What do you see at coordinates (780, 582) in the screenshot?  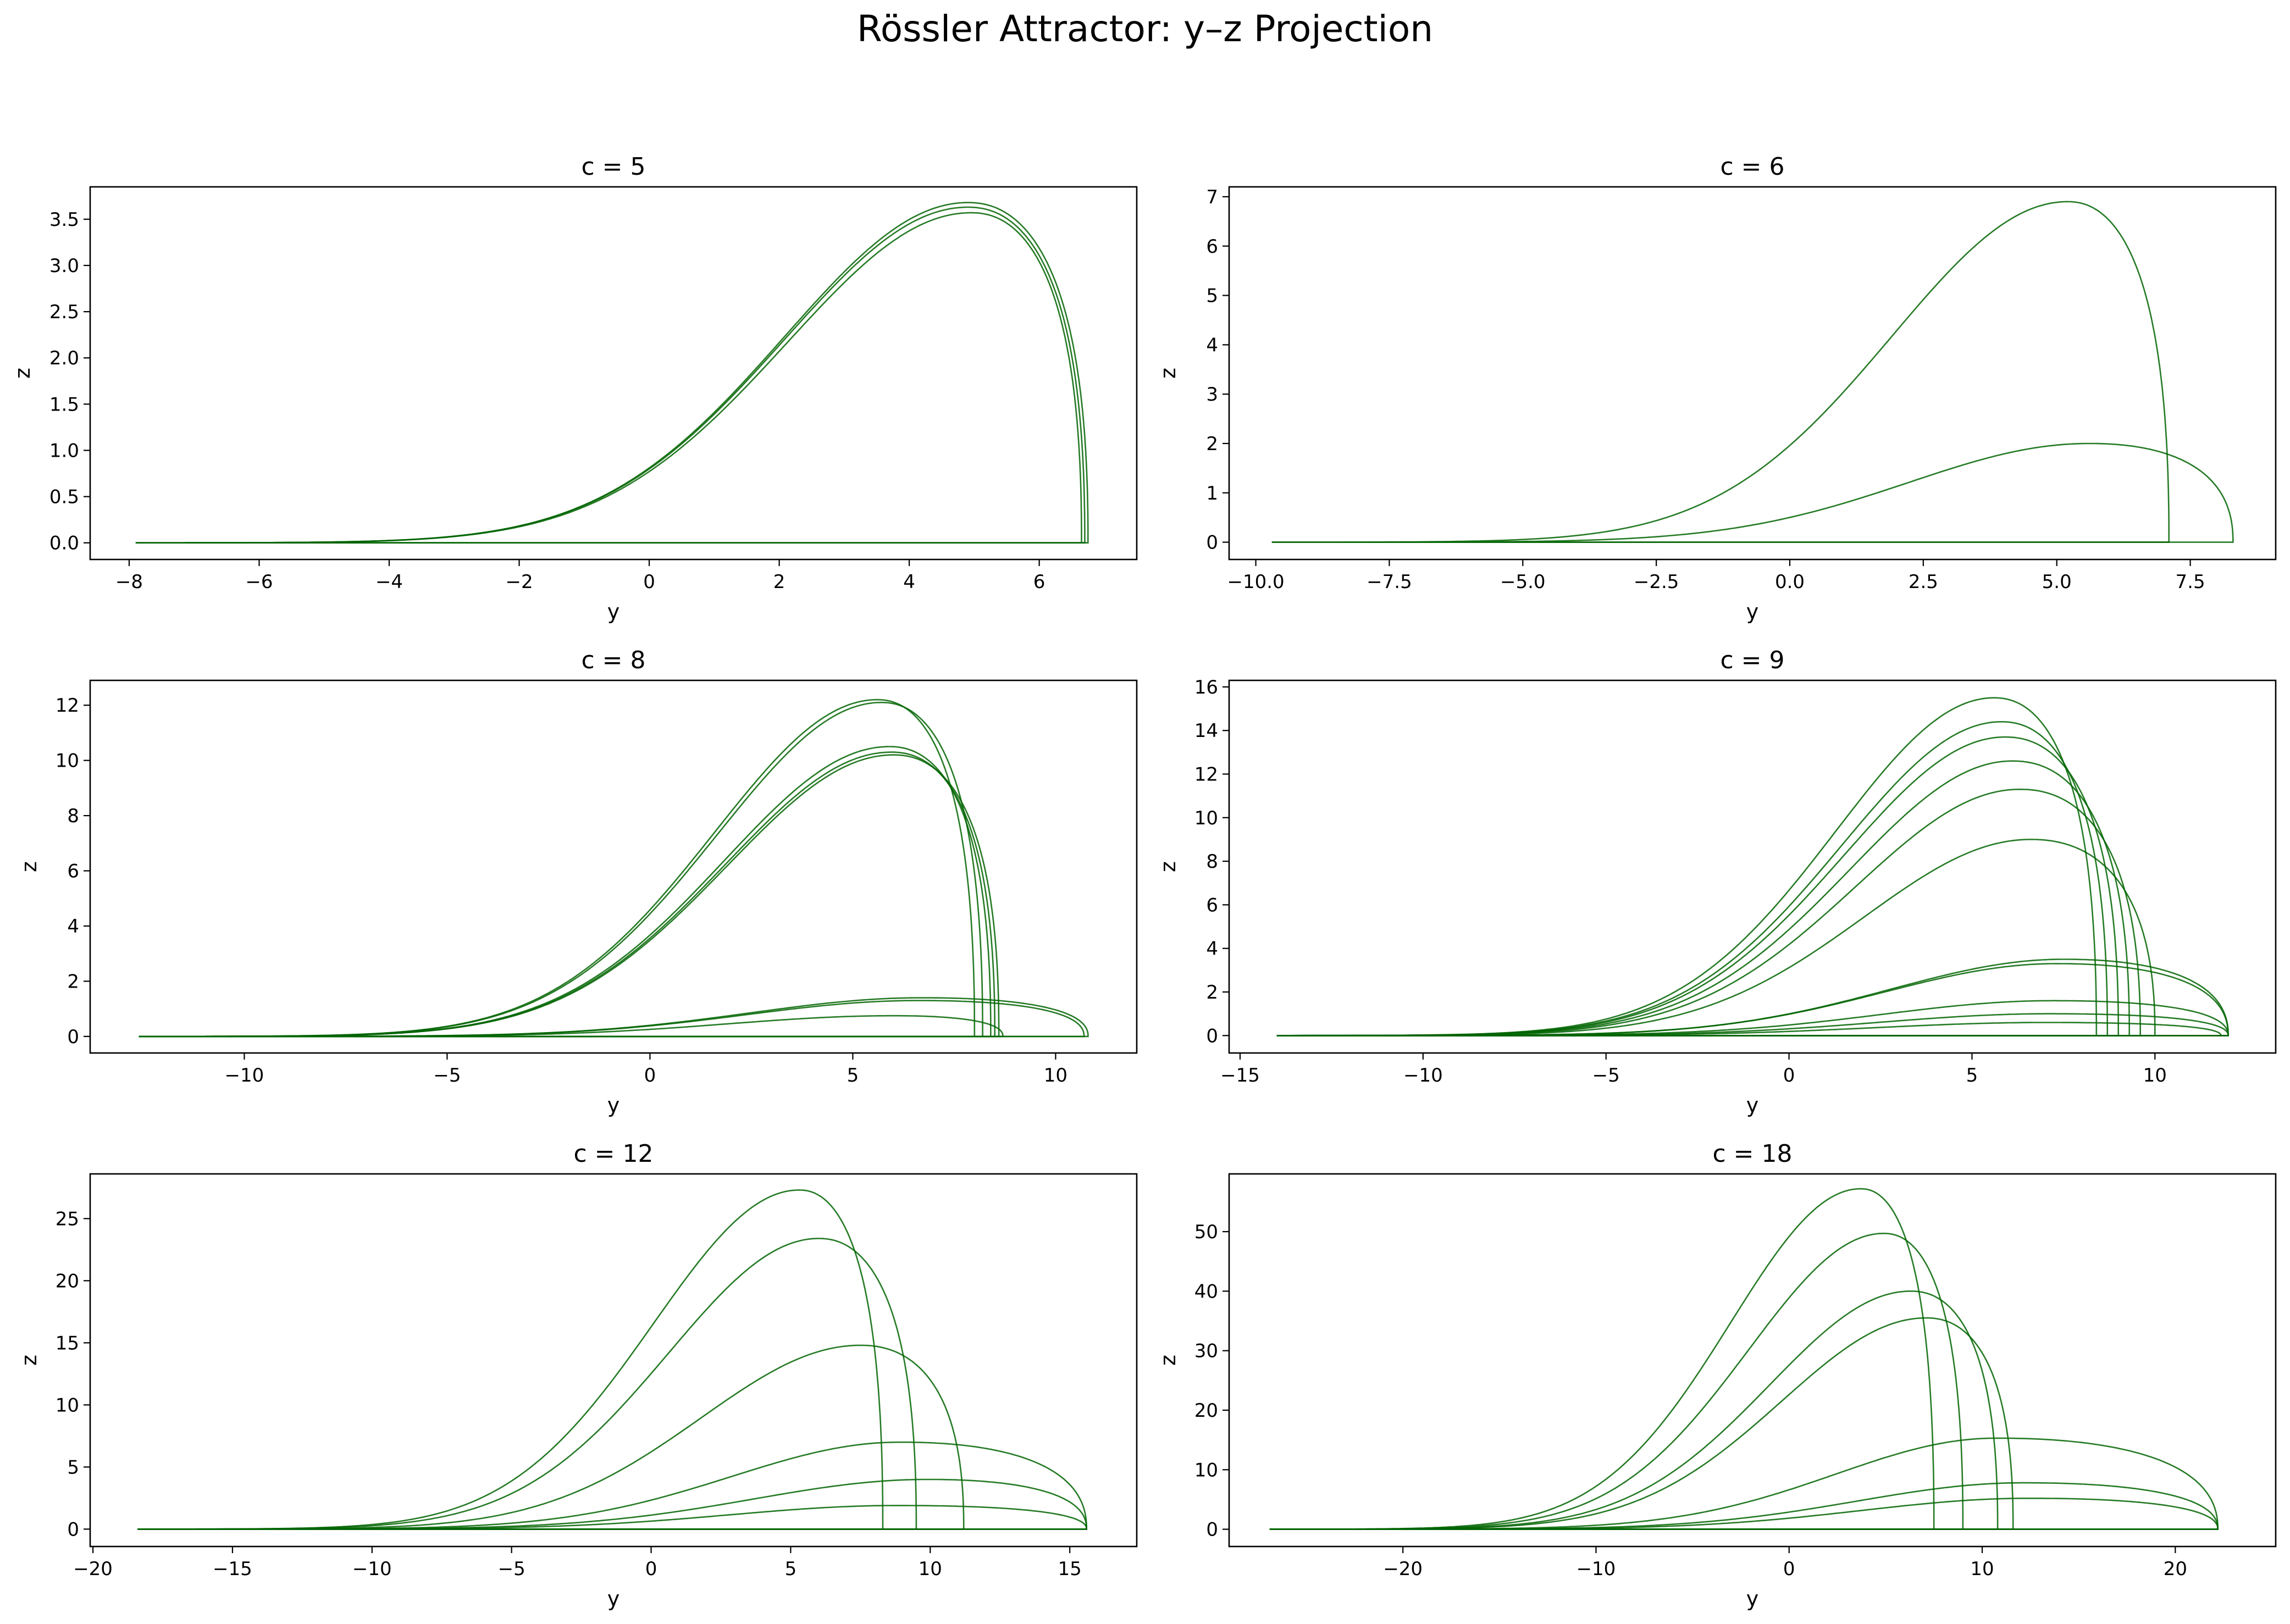 I see `x-tick-label: 2` at bounding box center [780, 582].